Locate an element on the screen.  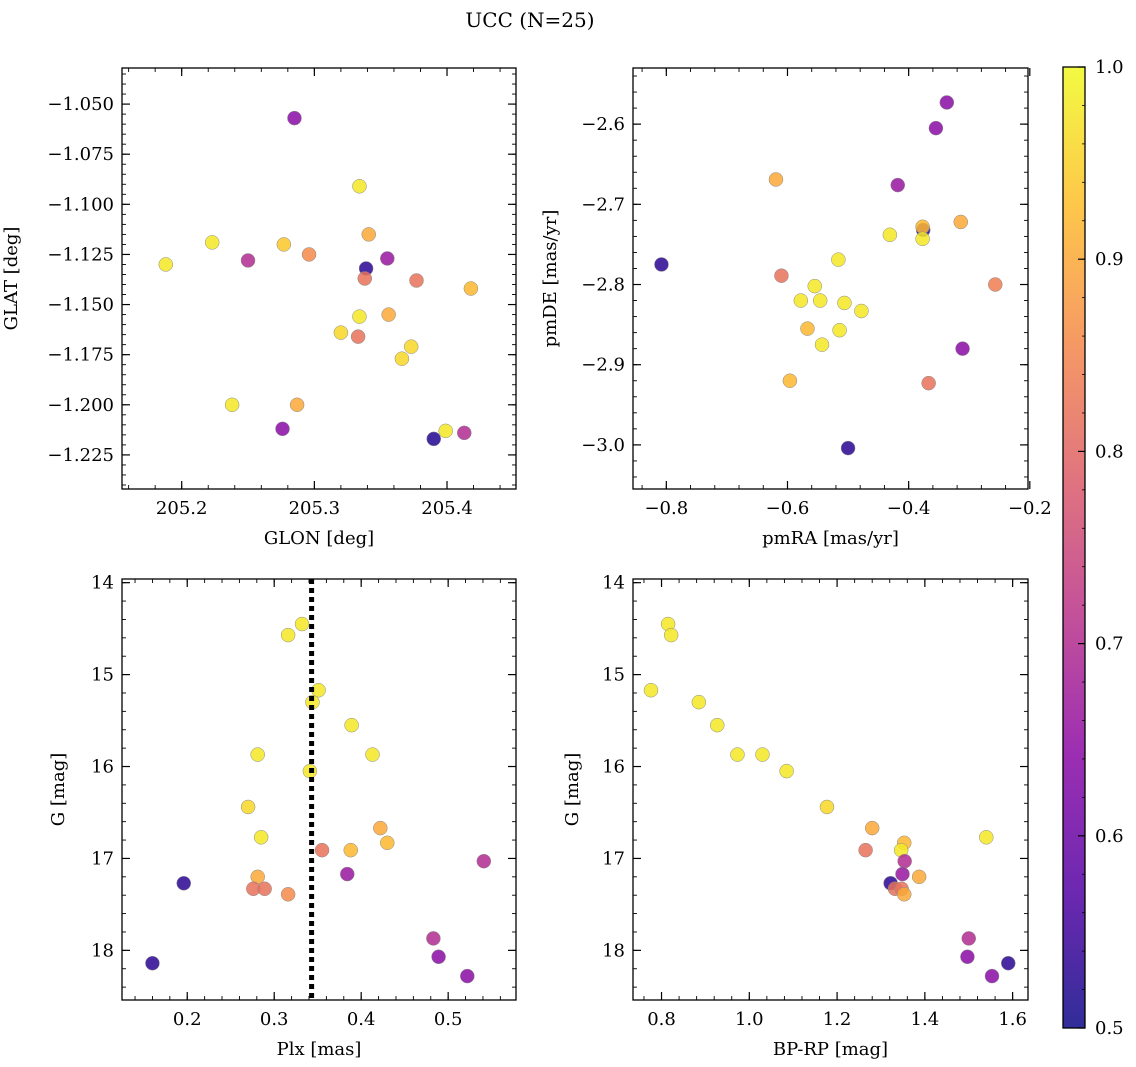
y-tick-label: −1.150 is located at coordinates (80, 305).